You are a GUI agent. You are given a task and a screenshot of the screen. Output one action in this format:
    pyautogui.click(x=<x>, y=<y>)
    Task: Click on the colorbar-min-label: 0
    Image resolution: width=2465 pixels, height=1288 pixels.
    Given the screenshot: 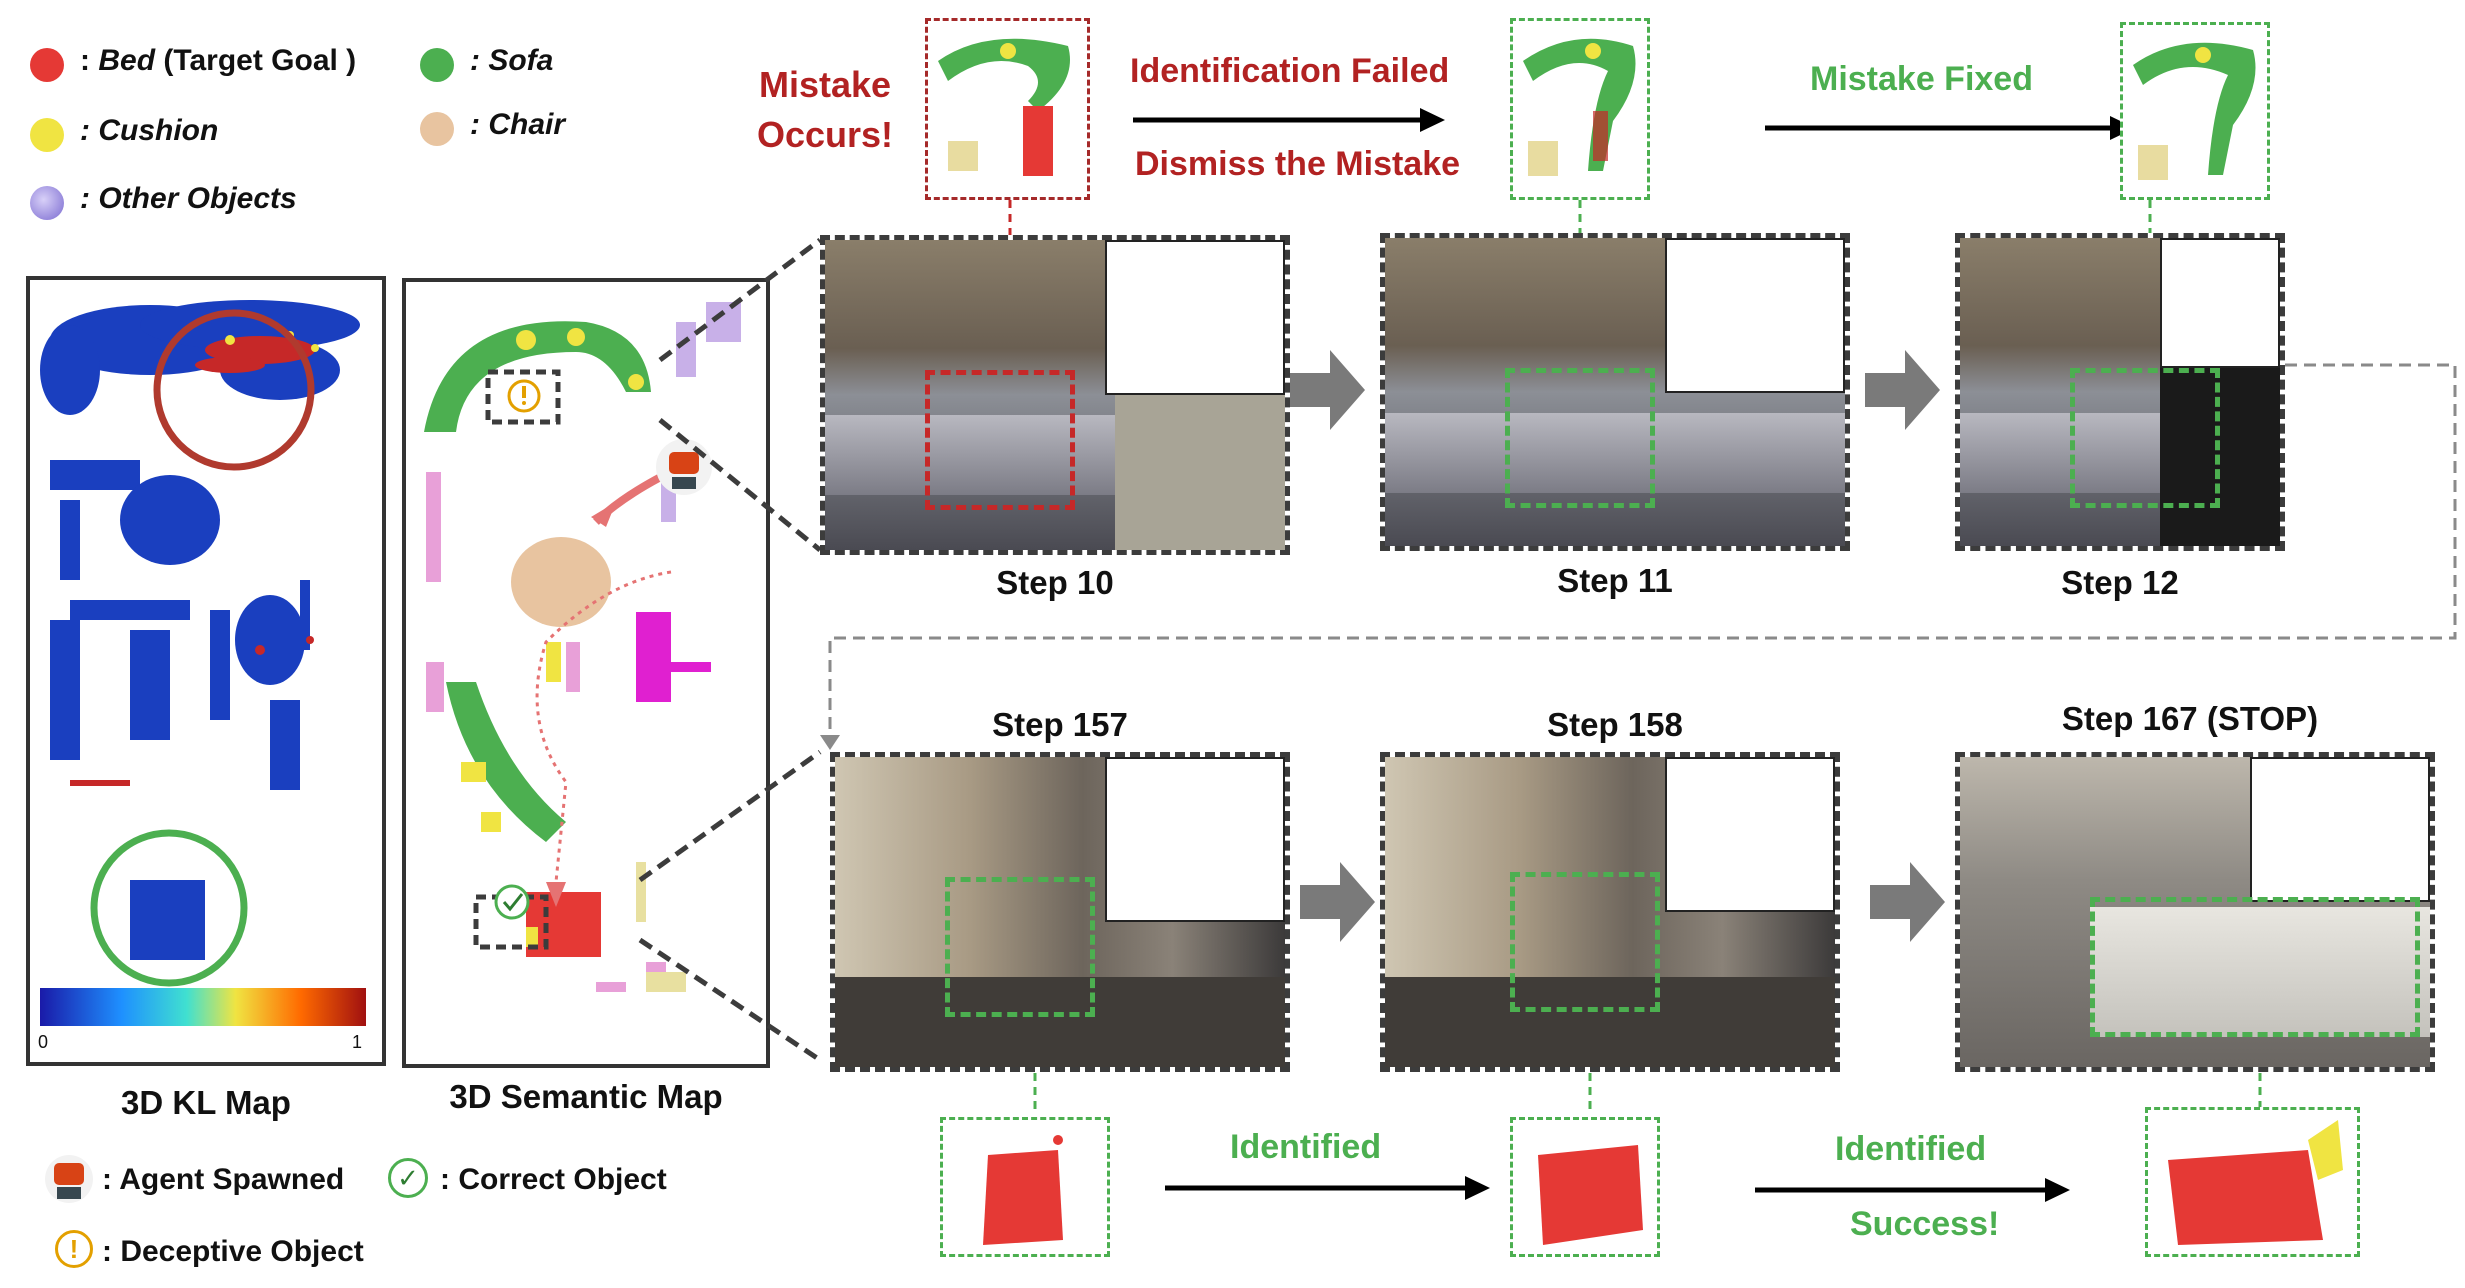 What is the action you would take?
    pyautogui.click(x=43, y=1042)
    